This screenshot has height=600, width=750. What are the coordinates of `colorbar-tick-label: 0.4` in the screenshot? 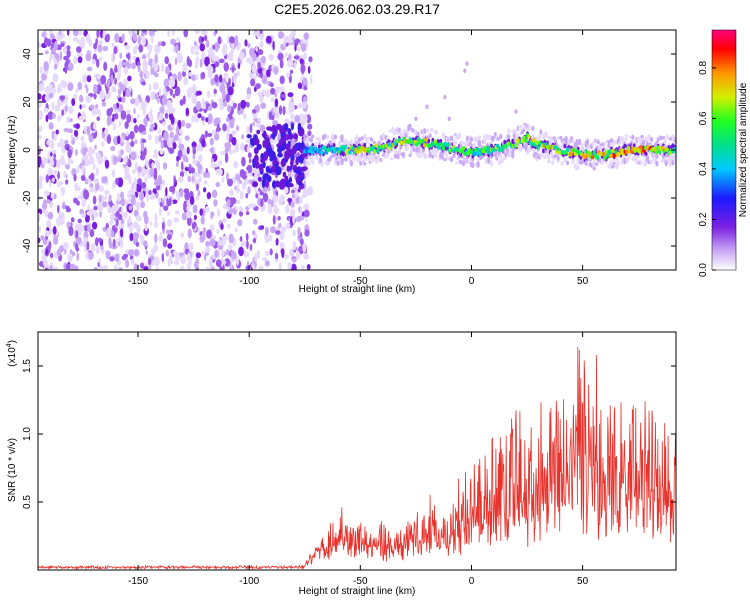 It's located at (703, 169).